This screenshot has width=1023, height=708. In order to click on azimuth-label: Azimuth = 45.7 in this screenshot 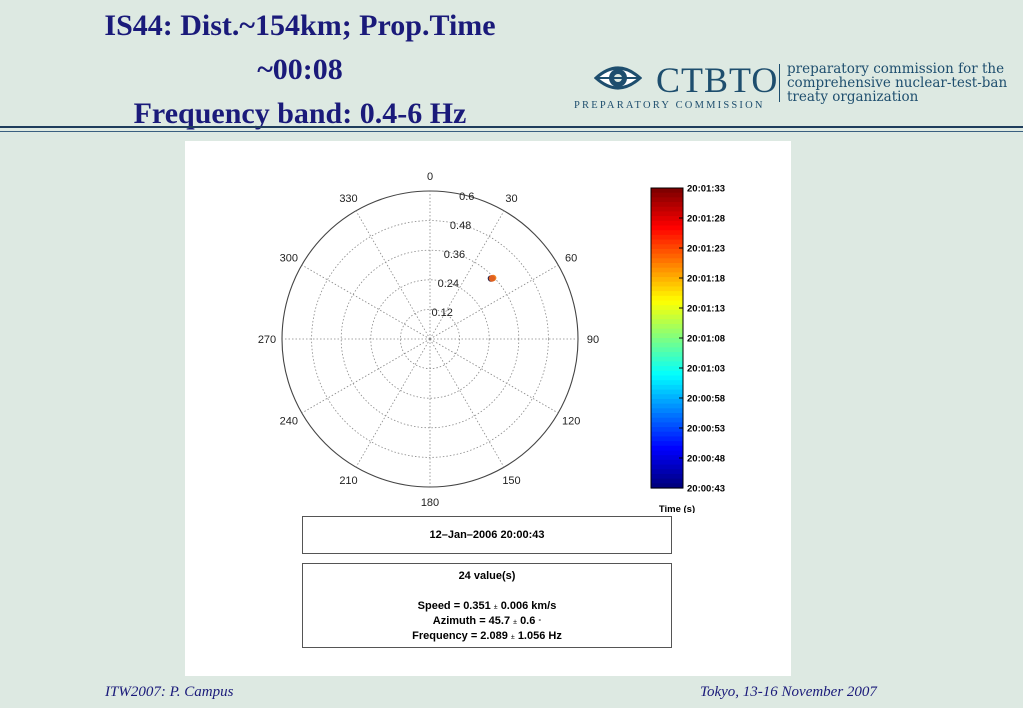, I will do `click(471, 621)`.